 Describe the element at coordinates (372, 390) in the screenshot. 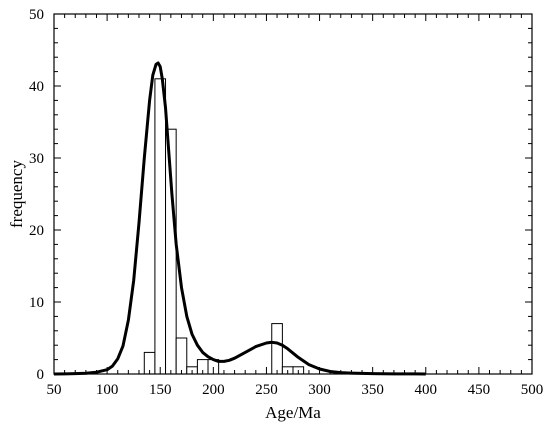

I see `x-tick-label: 350` at that location.